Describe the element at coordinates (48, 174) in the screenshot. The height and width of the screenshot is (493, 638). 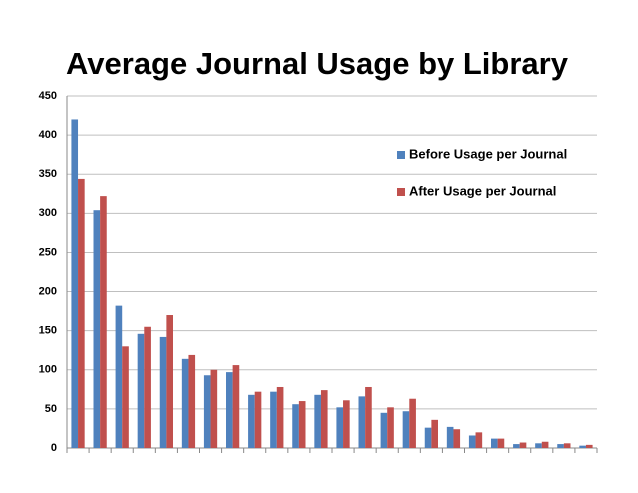
I see `y-tick-label: 350` at that location.